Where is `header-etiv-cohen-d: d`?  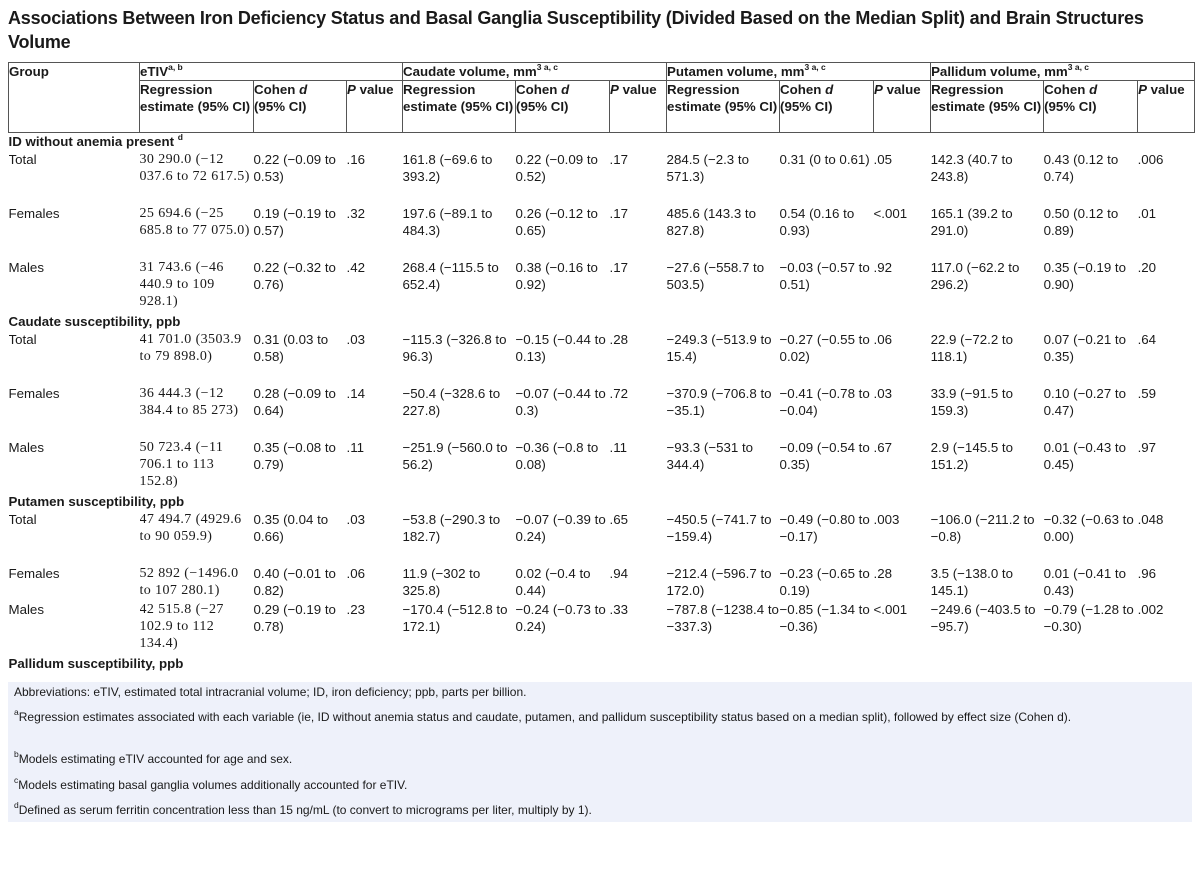
header-etiv-cohen-d: d is located at coordinates (303, 89).